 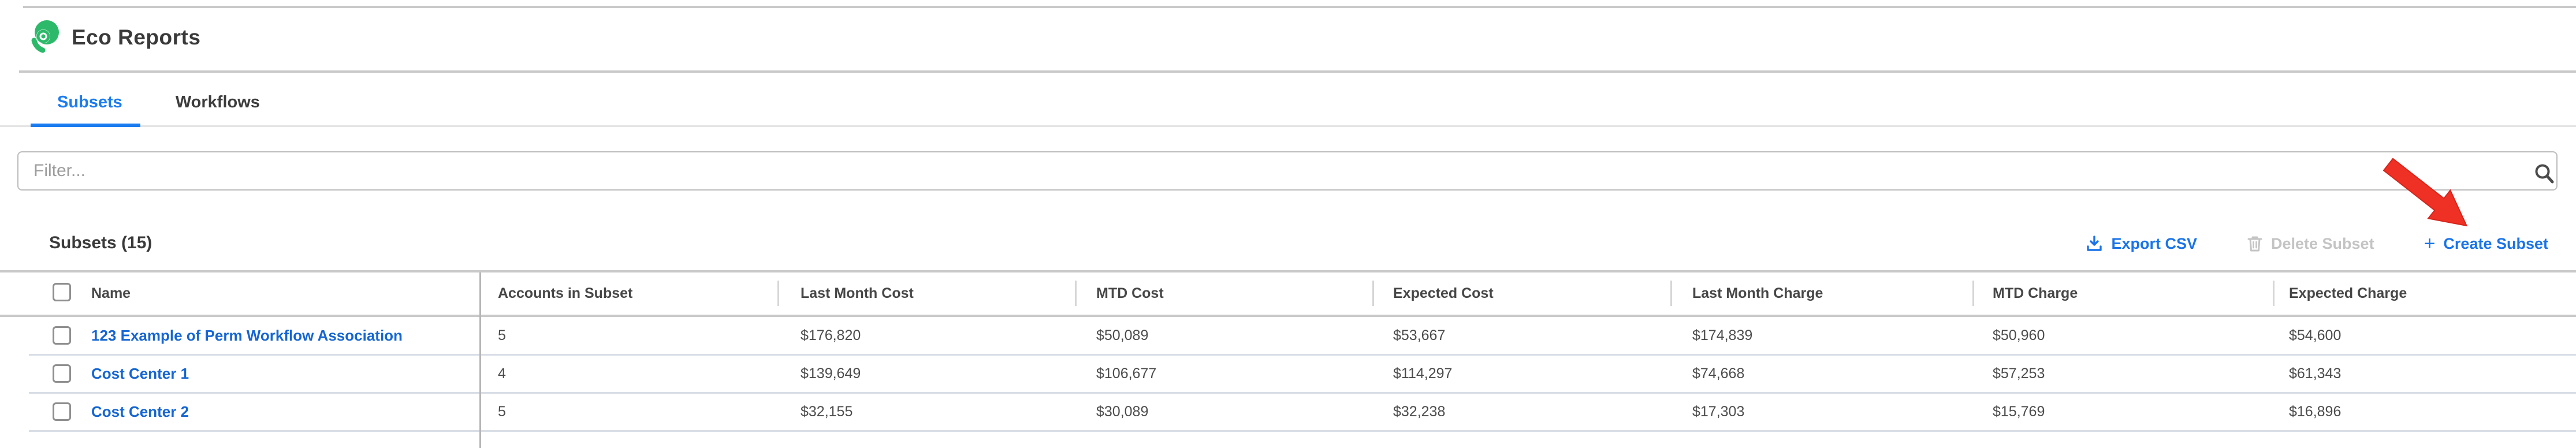 What do you see at coordinates (217, 102) in the screenshot?
I see `tab-workflows: Workflows` at bounding box center [217, 102].